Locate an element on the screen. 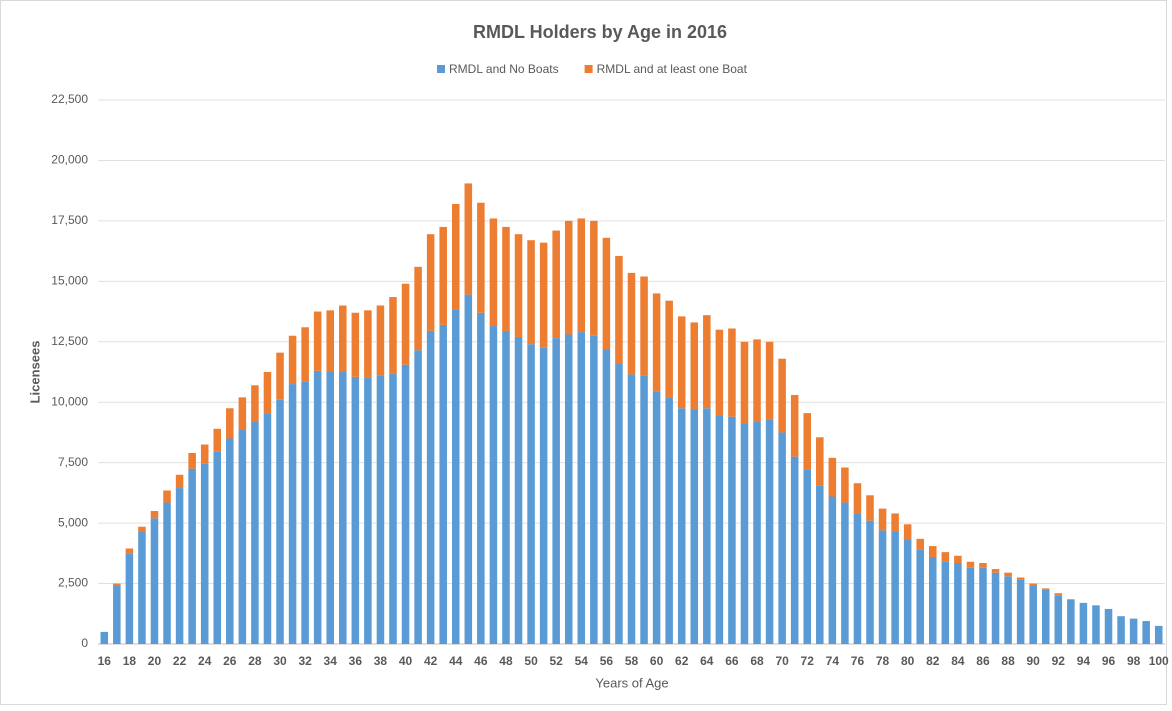 This screenshot has height=711, width=1172. x-tick-label: 16 is located at coordinates (105, 661).